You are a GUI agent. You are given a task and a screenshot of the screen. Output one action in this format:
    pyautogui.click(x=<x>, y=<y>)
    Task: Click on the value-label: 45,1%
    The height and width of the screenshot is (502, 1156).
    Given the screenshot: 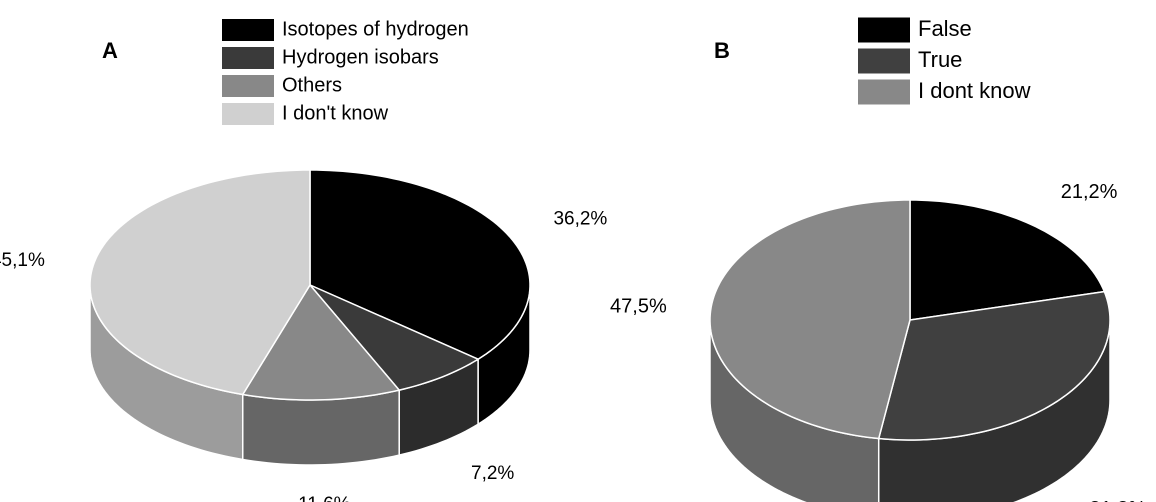 What is the action you would take?
    pyautogui.click(x=22, y=260)
    